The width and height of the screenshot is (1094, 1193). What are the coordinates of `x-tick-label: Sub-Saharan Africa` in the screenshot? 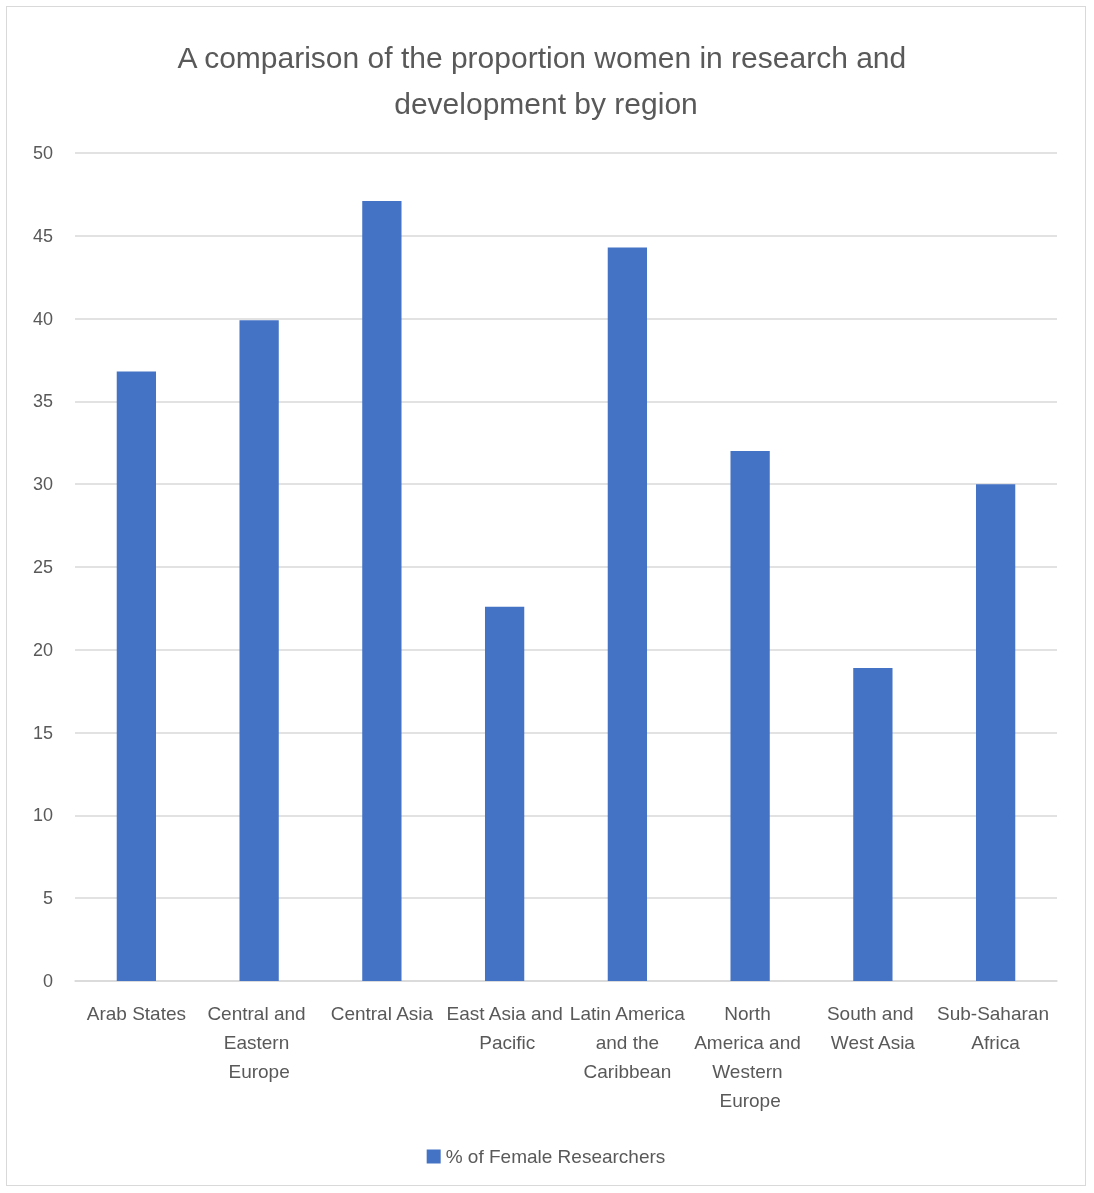 It's located at (996, 1028).